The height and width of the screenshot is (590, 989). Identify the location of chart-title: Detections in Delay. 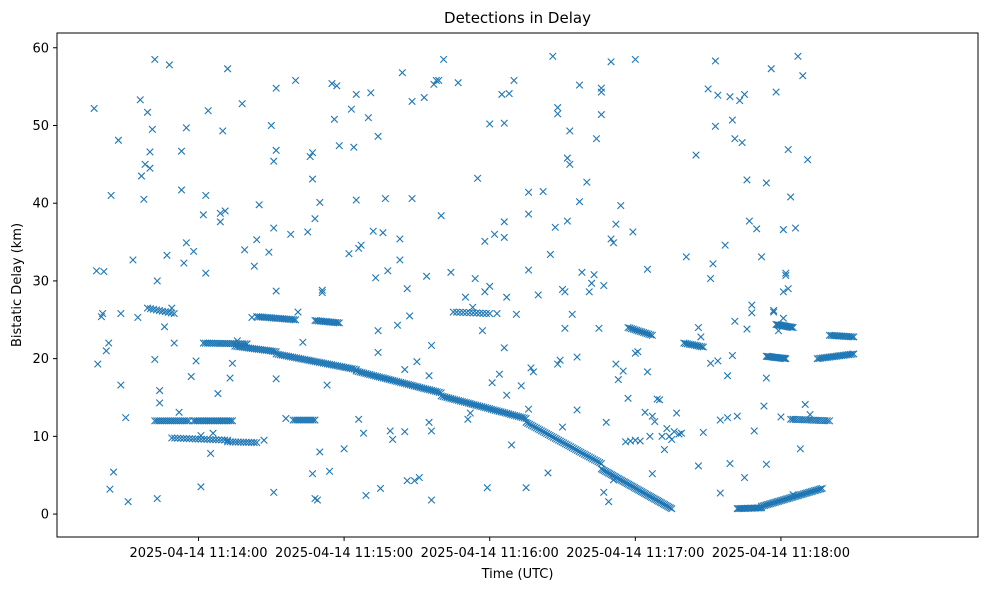
(517, 18).